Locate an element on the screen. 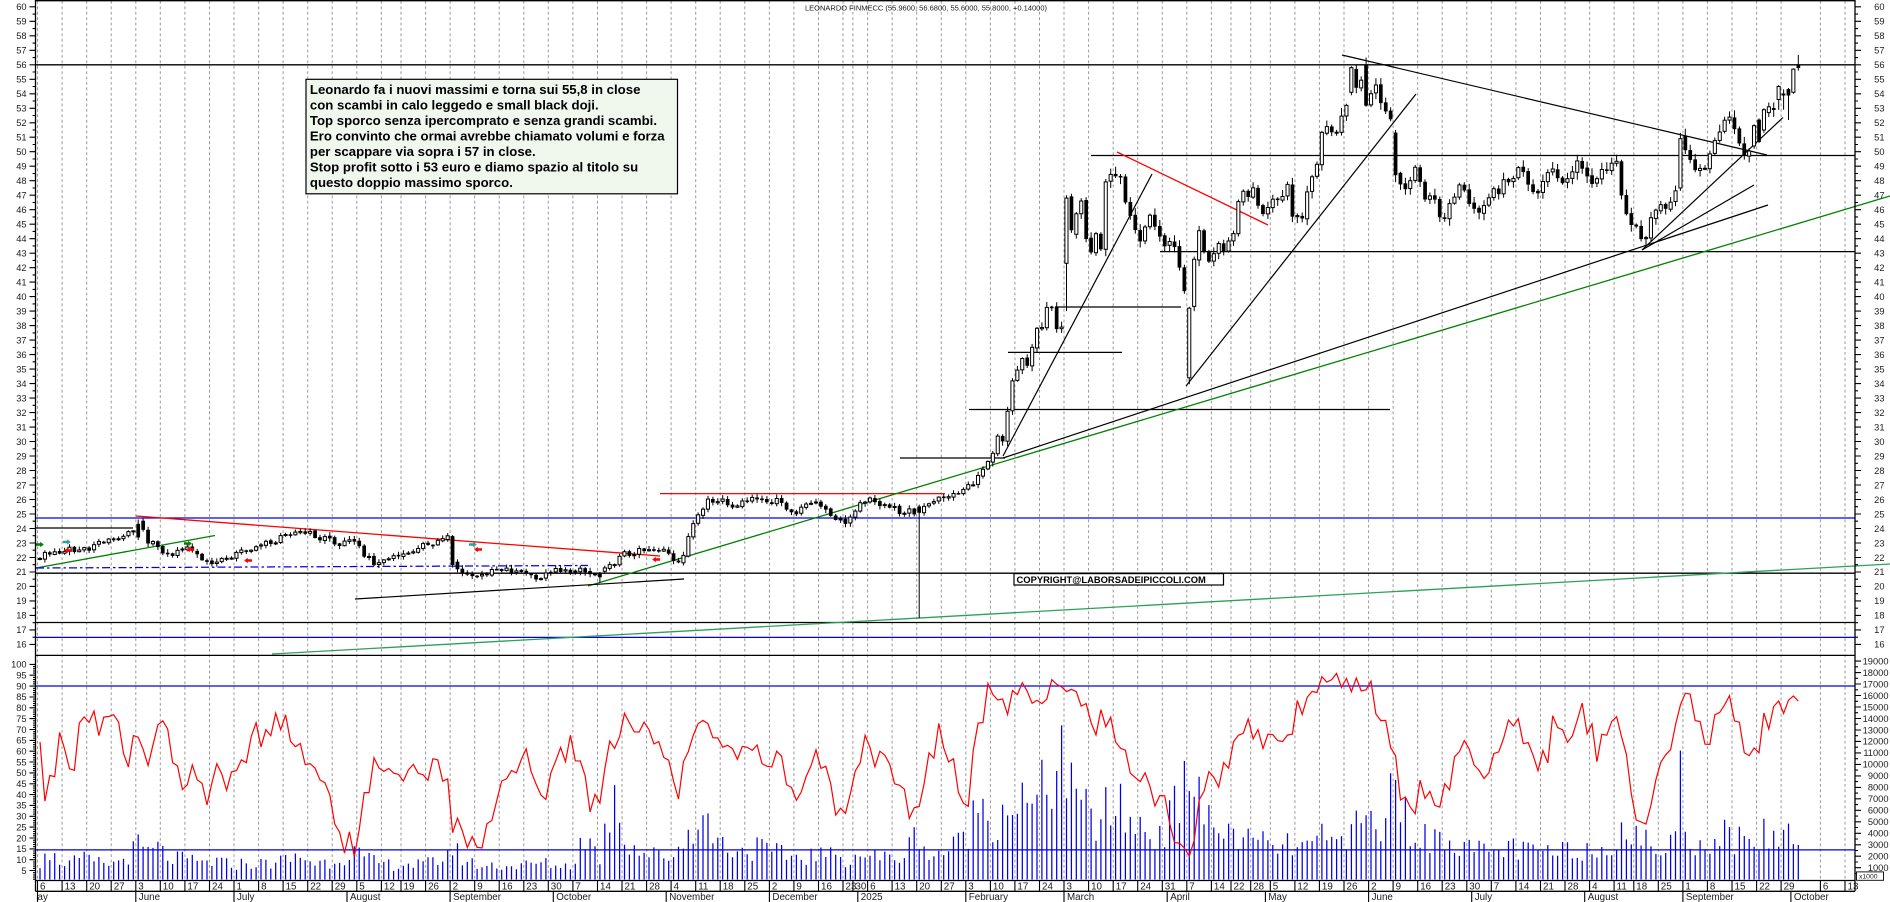 The image size is (1890, 902). svg-text:per scappare via sopra i 57 in: per scappare via sopra i 57 in close. is located at coordinates (423, 151).